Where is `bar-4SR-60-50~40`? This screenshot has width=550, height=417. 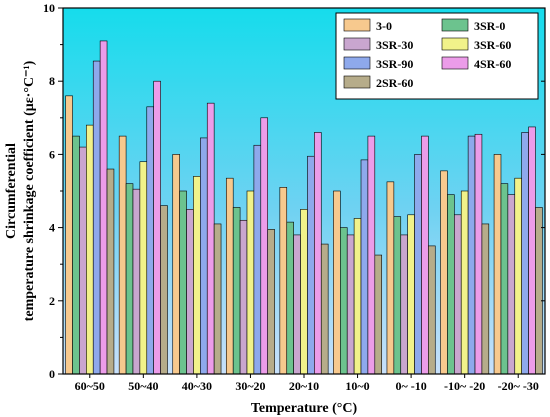
bar-4SR-60-50~40 is located at coordinates (157, 227).